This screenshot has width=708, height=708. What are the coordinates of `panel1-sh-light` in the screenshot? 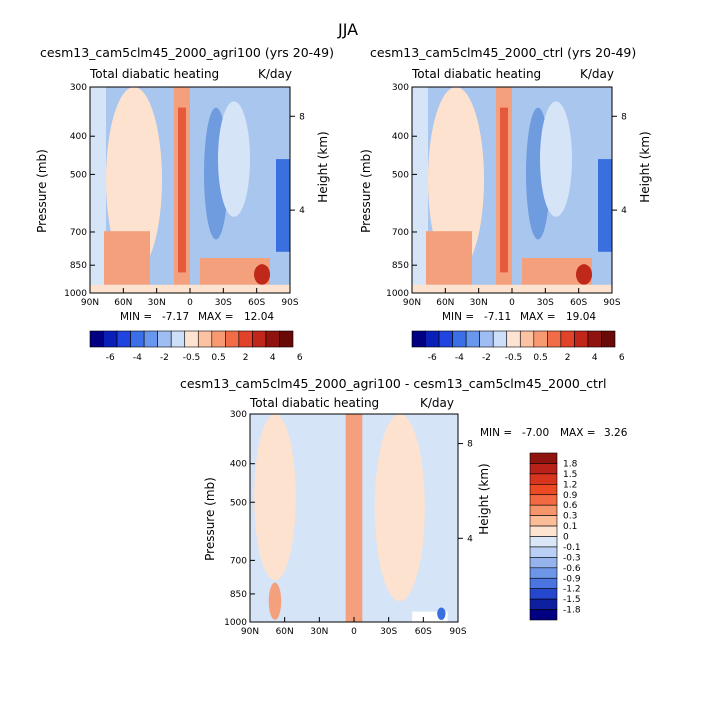 It's located at (234, 159).